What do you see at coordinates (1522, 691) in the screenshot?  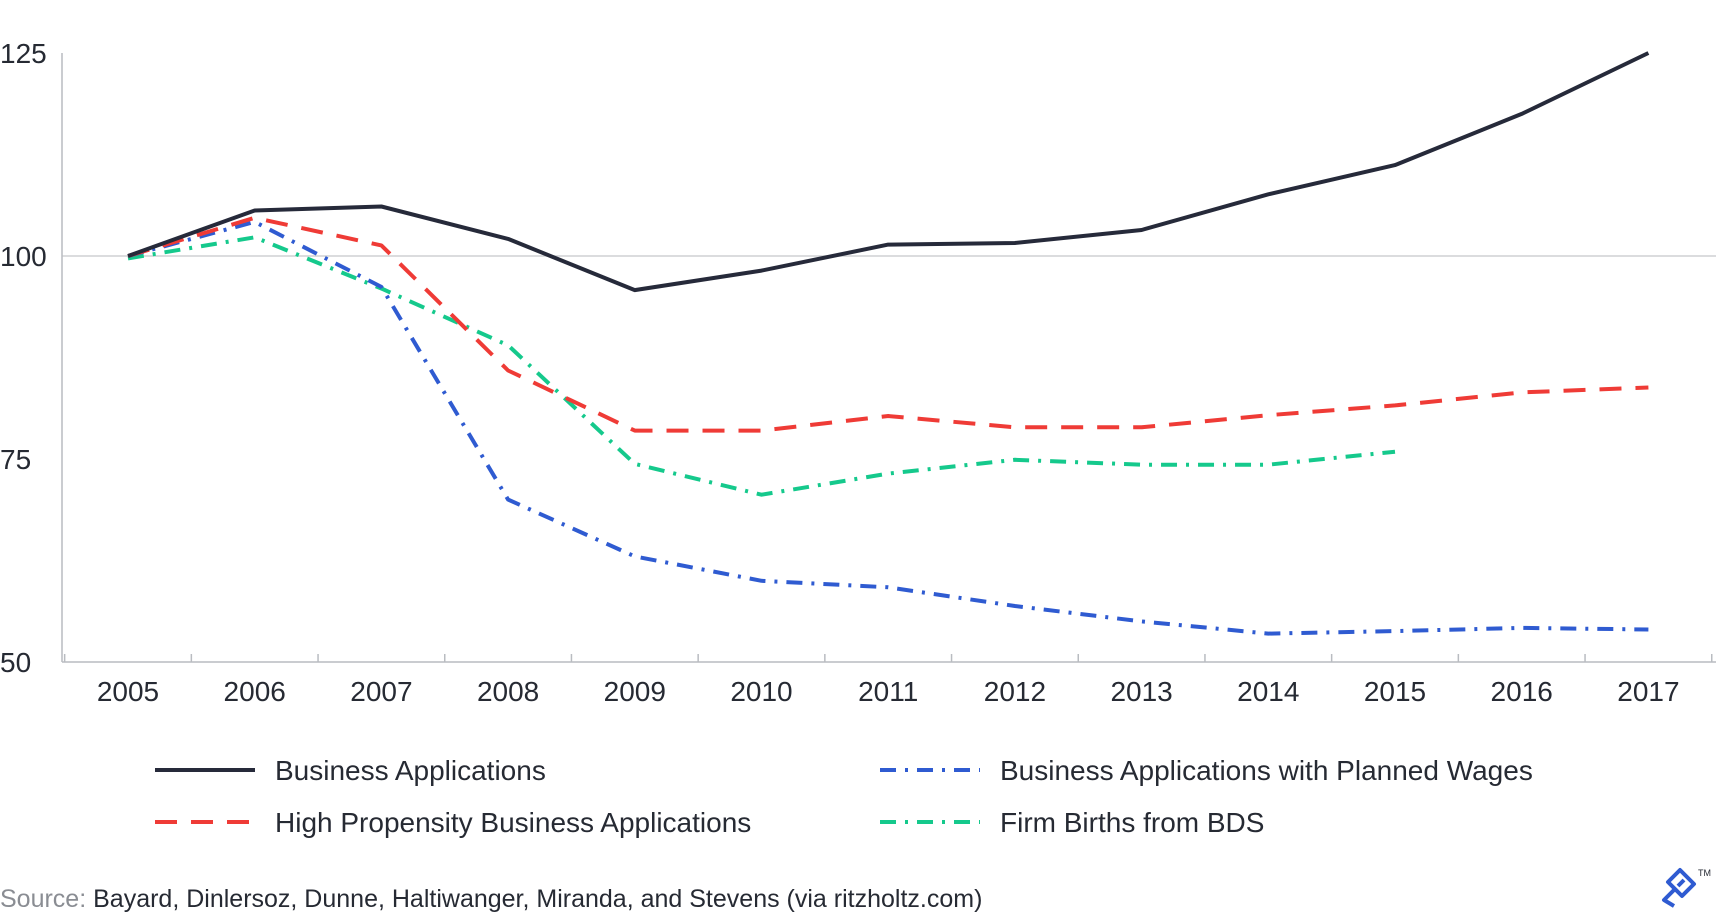 I see `x-tick-label-2016: 2016` at bounding box center [1522, 691].